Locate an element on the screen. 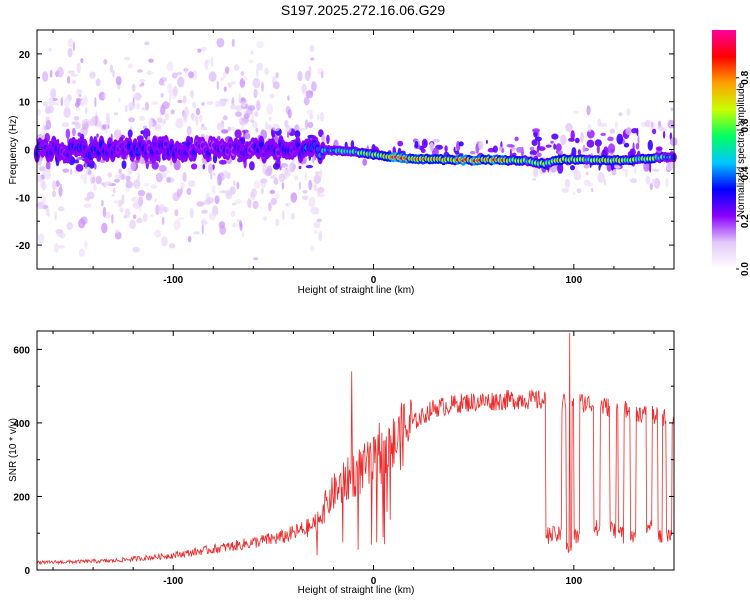  x-tick-label: -100 is located at coordinates (173, 280).